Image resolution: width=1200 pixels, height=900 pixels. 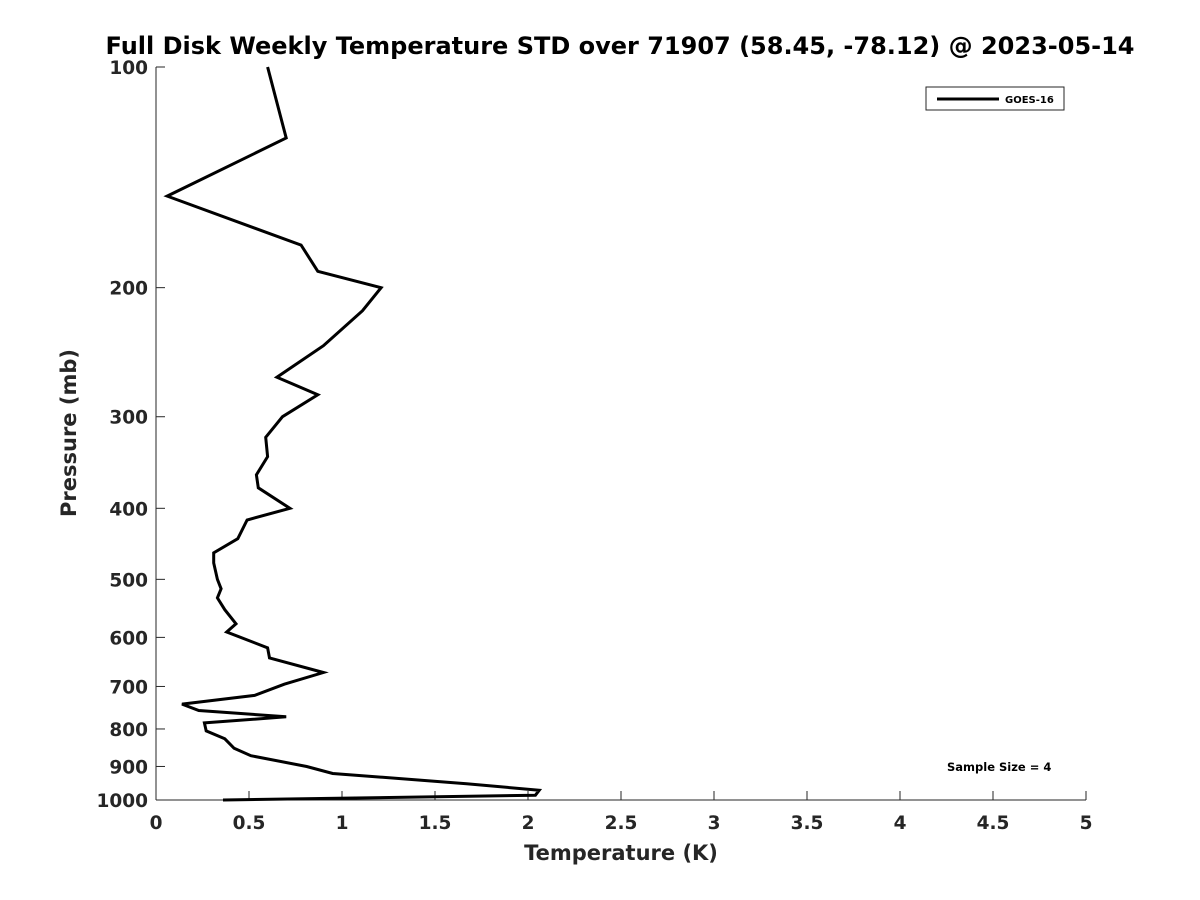 What do you see at coordinates (128, 767) in the screenshot?
I see `y-tick-label: 900` at bounding box center [128, 767].